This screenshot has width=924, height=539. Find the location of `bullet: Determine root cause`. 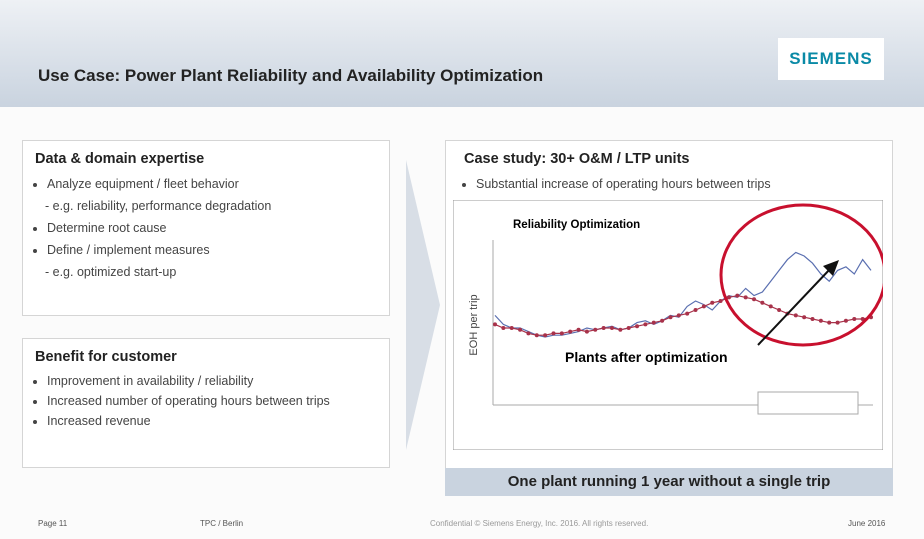

bullet: Determine root cause is located at coordinates (212, 228).